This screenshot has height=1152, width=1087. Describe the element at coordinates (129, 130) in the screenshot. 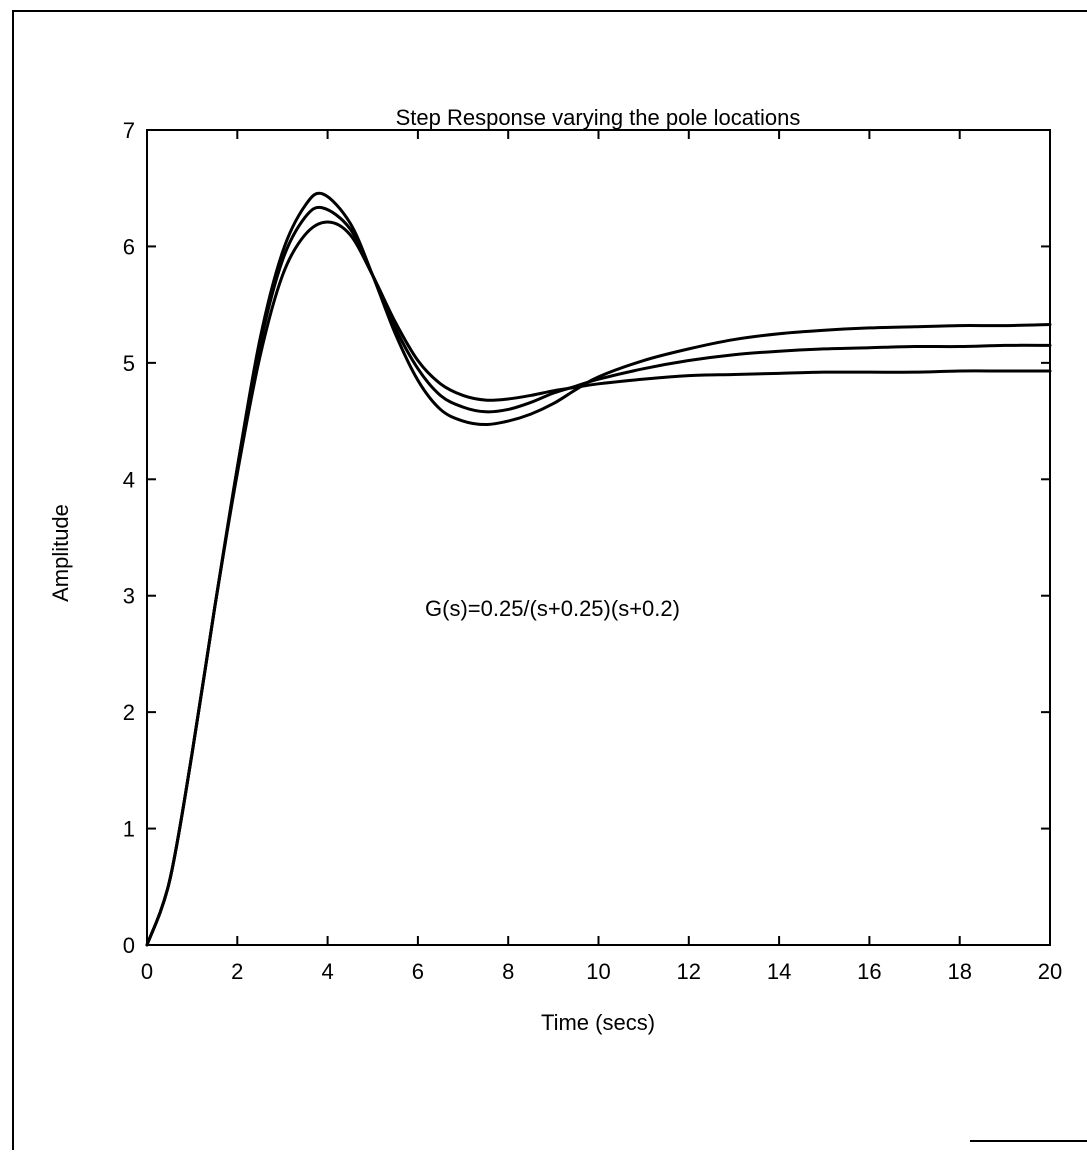

I see `y-tick-label: 7` at that location.